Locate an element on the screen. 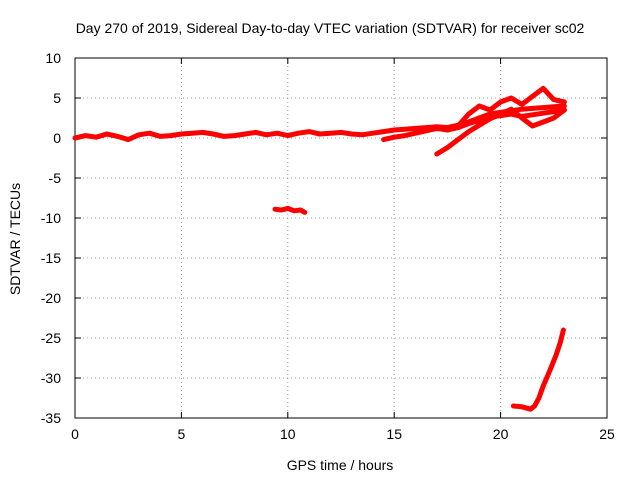  series-arc-main is located at coordinates (319, 123).